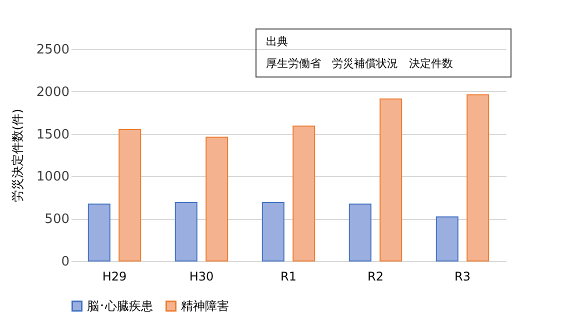  Describe the element at coordinates (53, 134) in the screenshot. I see `y-tick-label: 1500` at that location.